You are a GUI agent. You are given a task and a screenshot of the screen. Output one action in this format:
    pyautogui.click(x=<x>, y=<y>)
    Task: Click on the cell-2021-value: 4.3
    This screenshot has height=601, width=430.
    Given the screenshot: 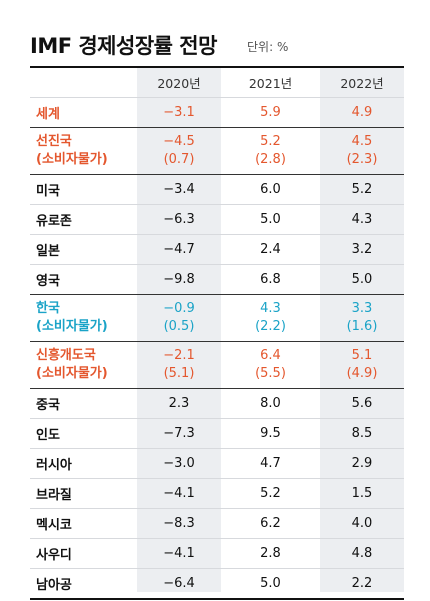 What is the action you would take?
    pyautogui.click(x=270, y=308)
    